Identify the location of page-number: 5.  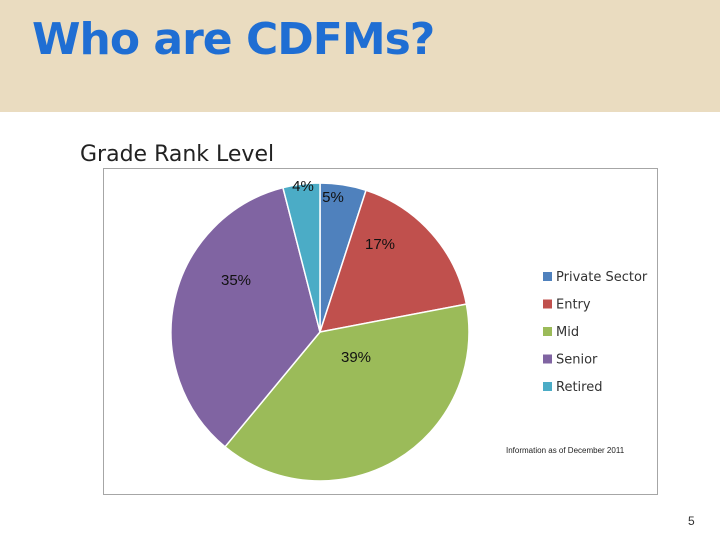
(691, 521).